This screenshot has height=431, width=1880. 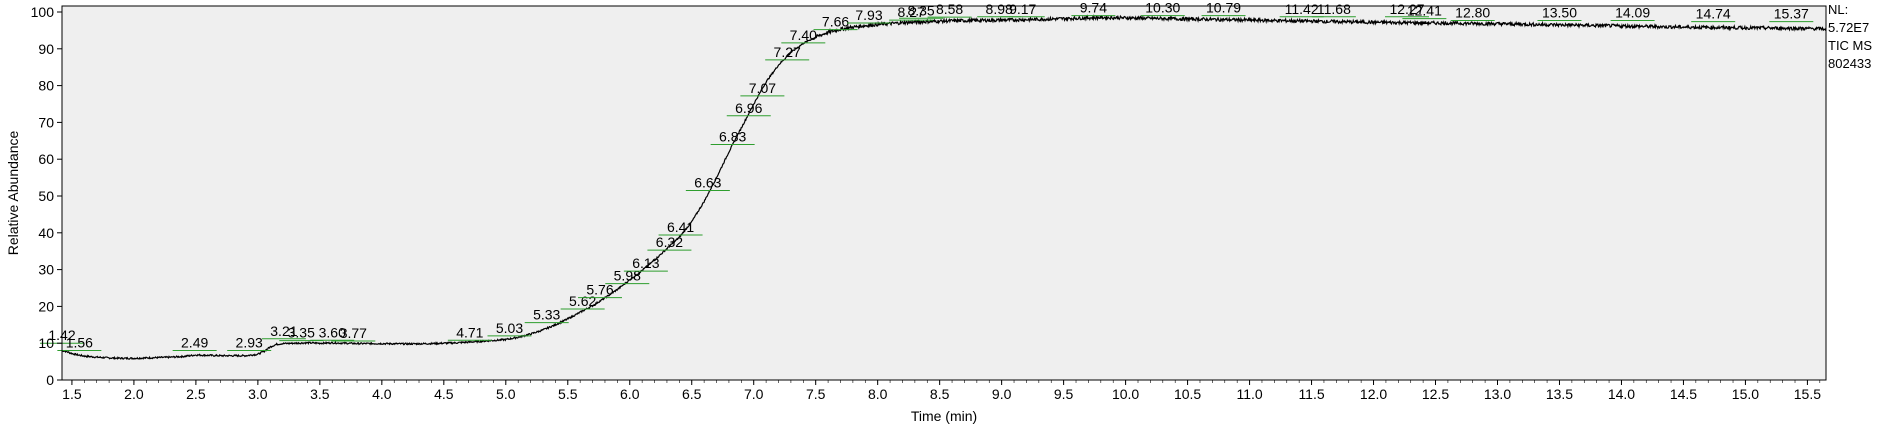 I want to click on y-axis-title: Relative Abundance, so click(x=13, y=193).